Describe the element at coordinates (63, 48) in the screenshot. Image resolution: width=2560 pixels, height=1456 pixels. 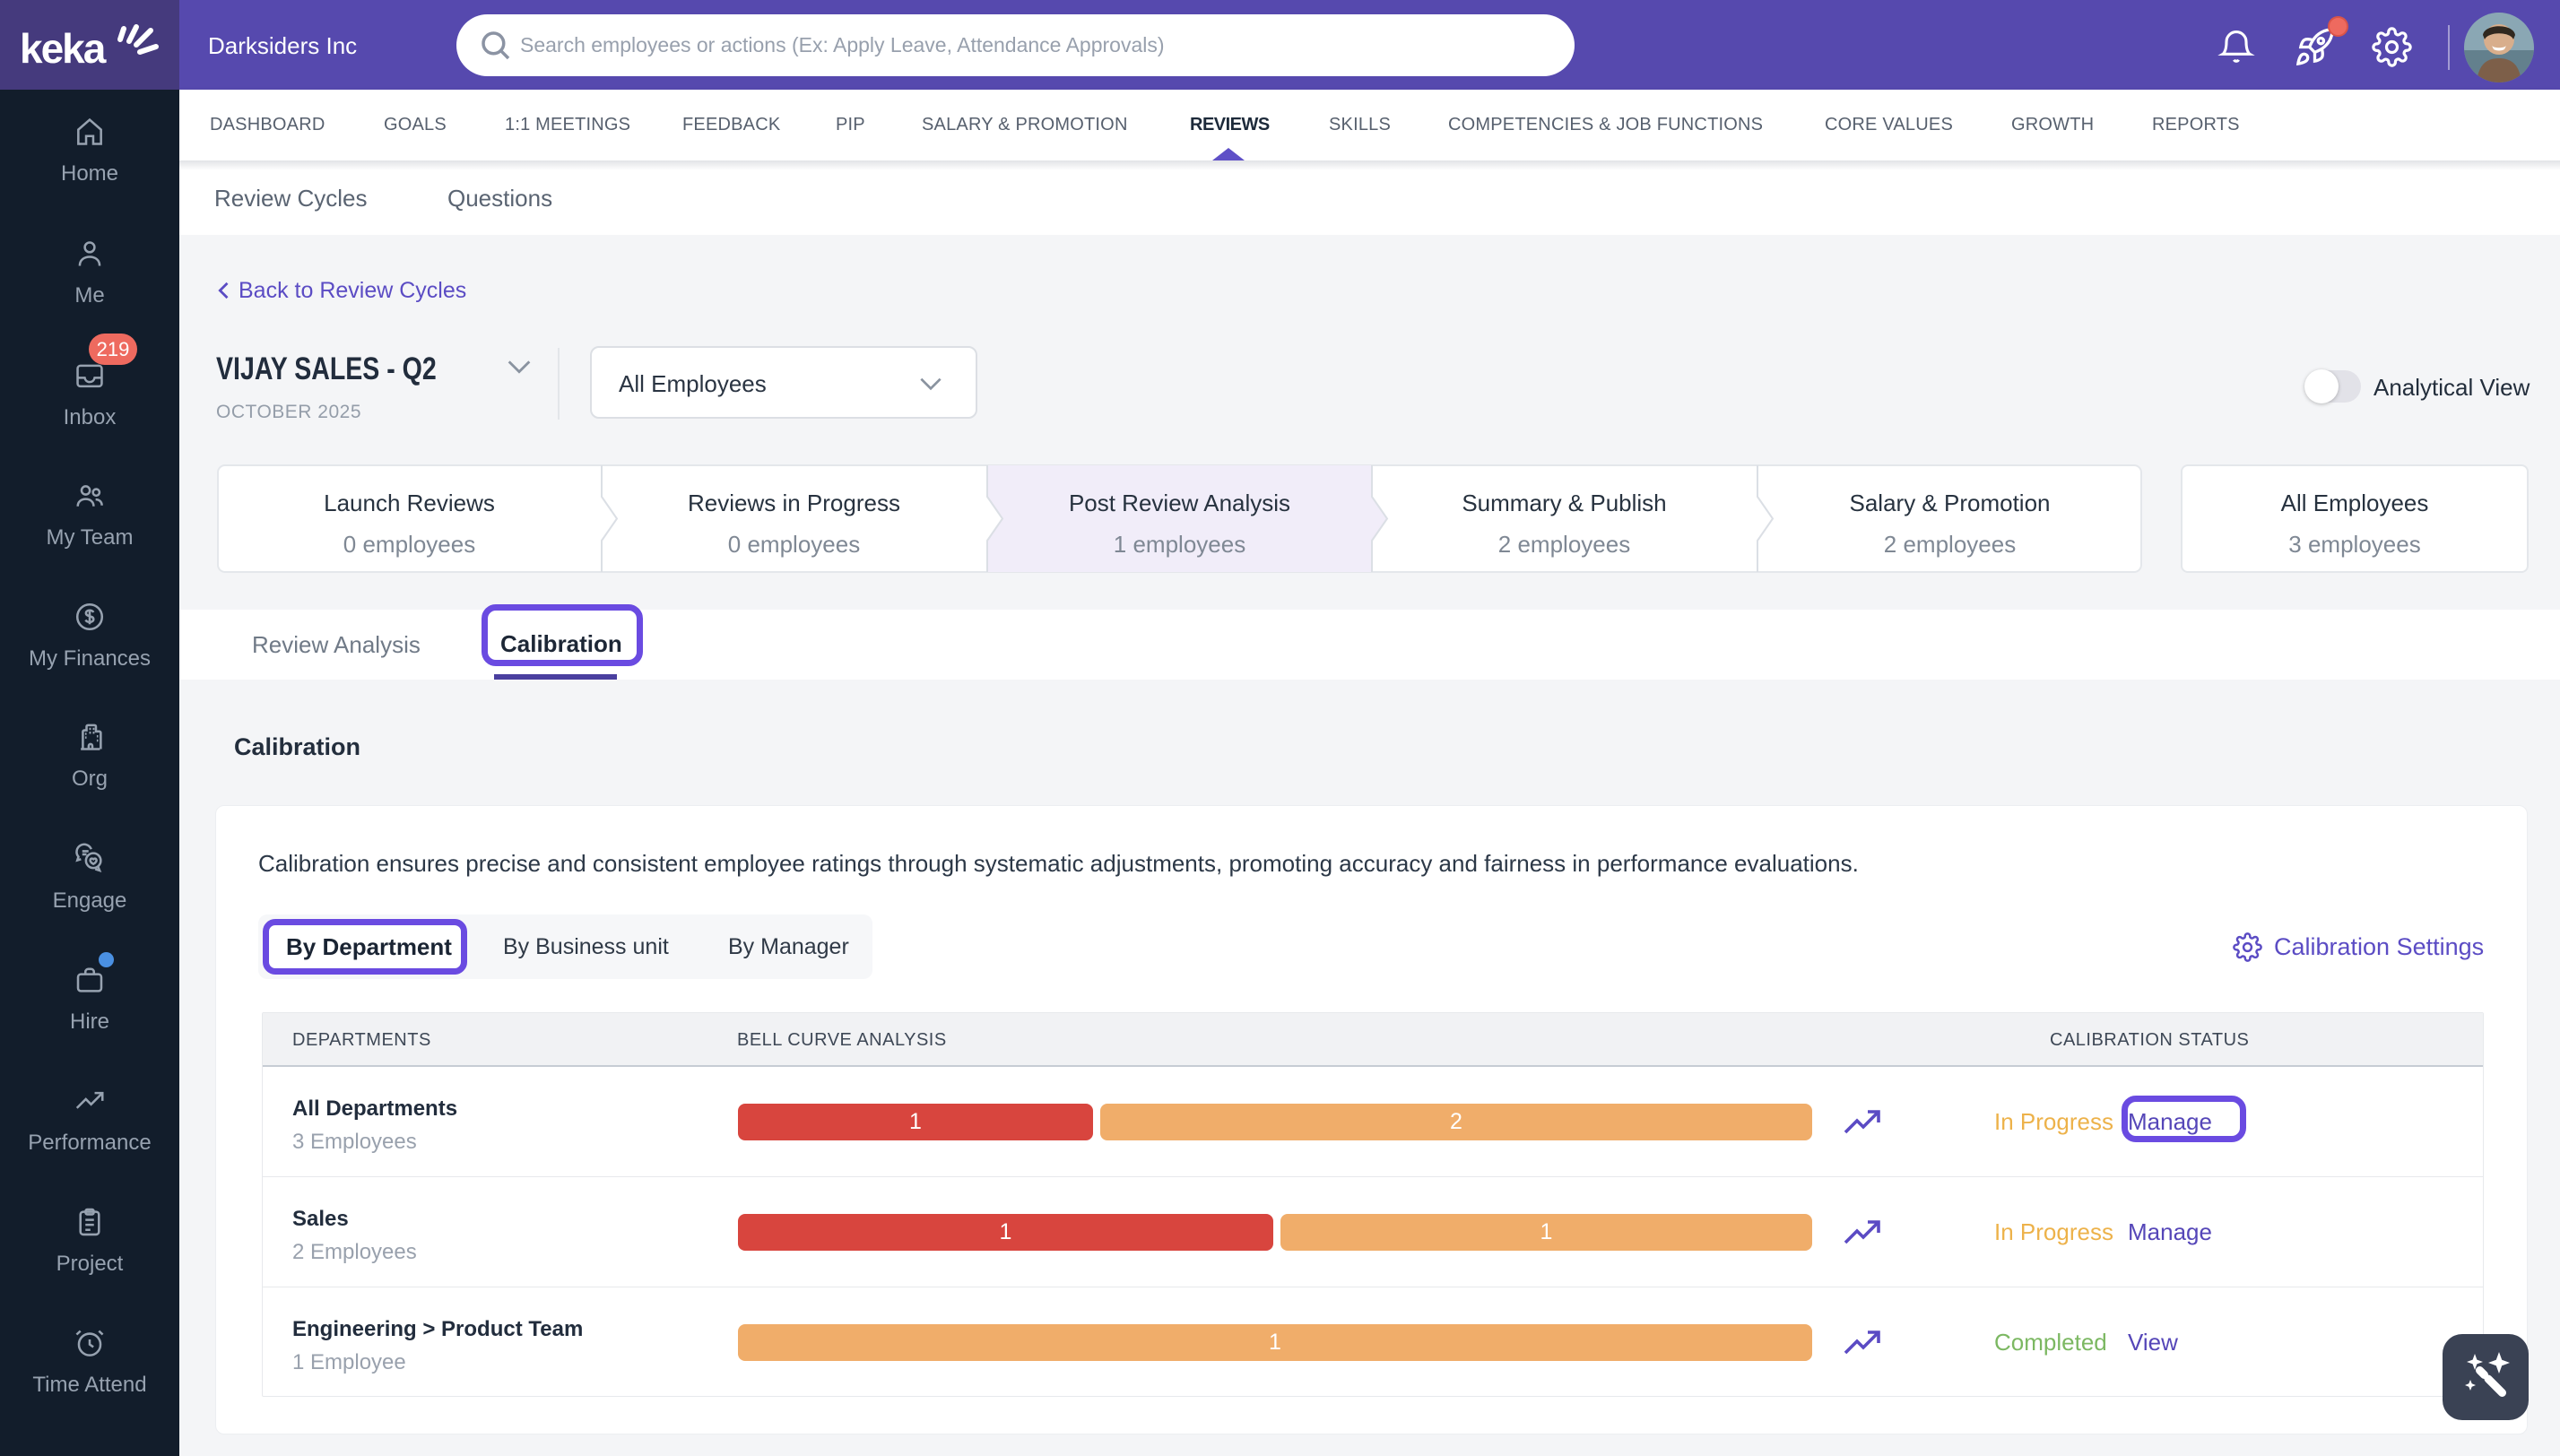
I see `svg-text: keka` at that location.